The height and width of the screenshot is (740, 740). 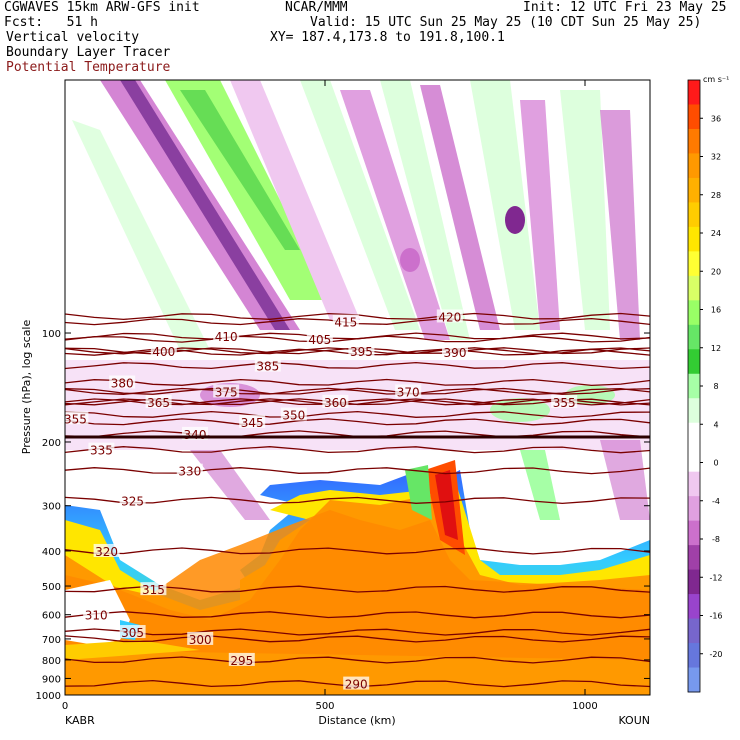 I want to click on theta-label-420: 420, so click(x=449, y=317).